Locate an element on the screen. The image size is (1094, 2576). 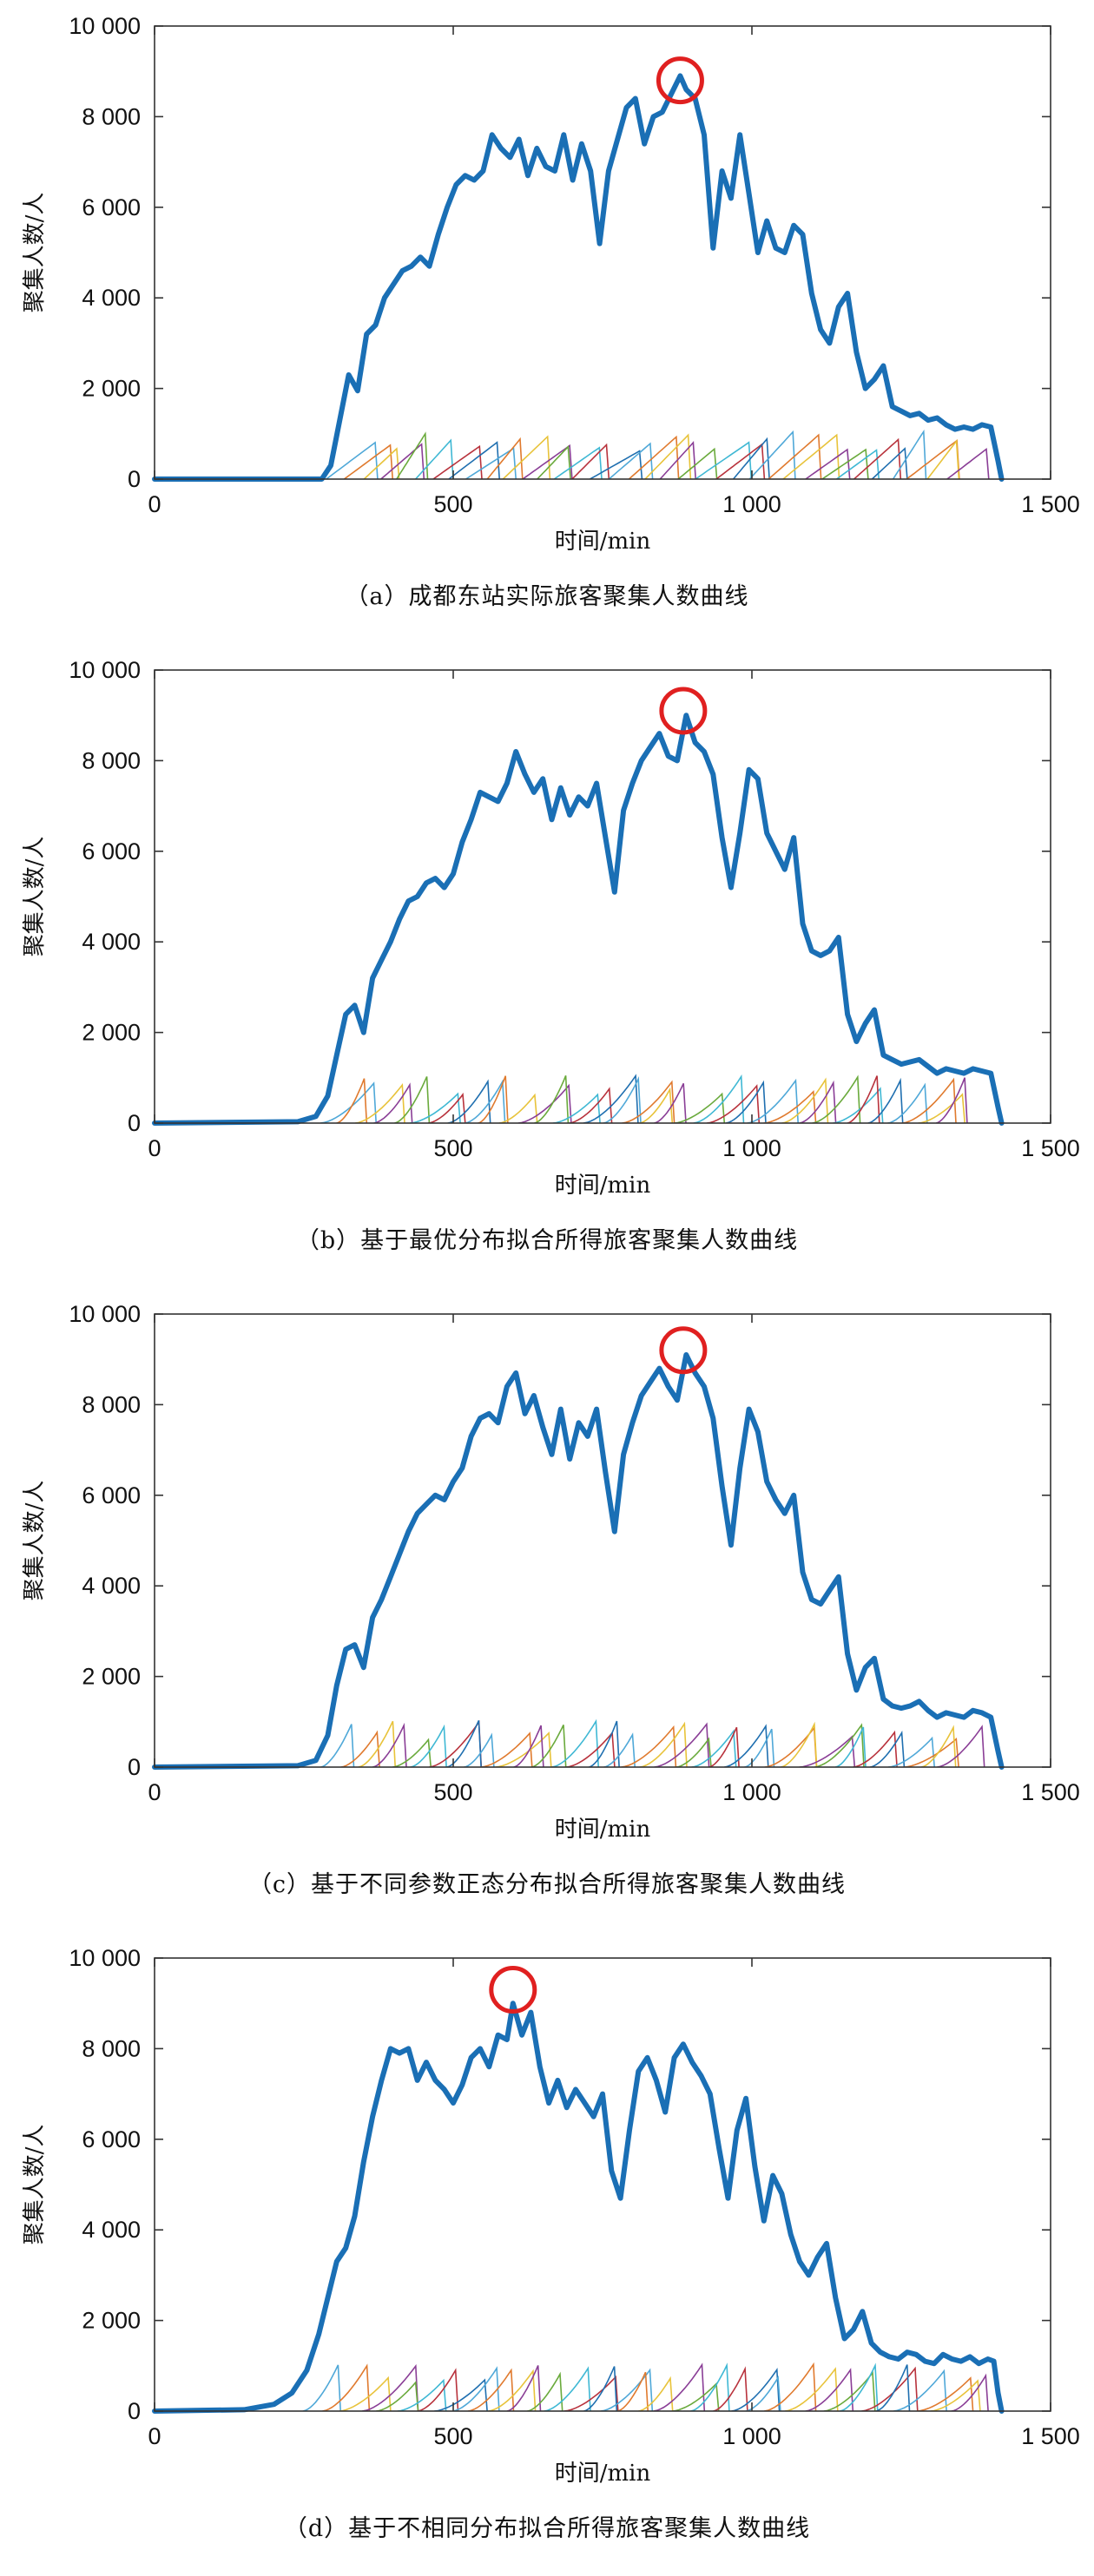
panel-caption: （d）基于不相同分布拟合所得旅客聚集人数曲线 is located at coordinates (547, 2529).